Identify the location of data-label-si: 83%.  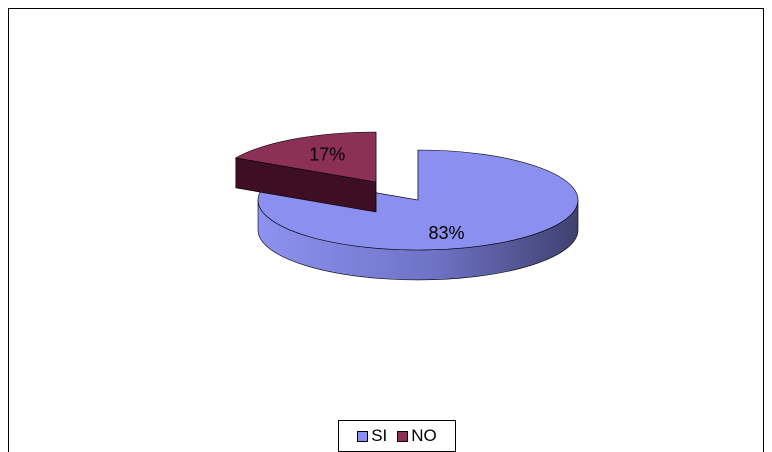
(446, 233).